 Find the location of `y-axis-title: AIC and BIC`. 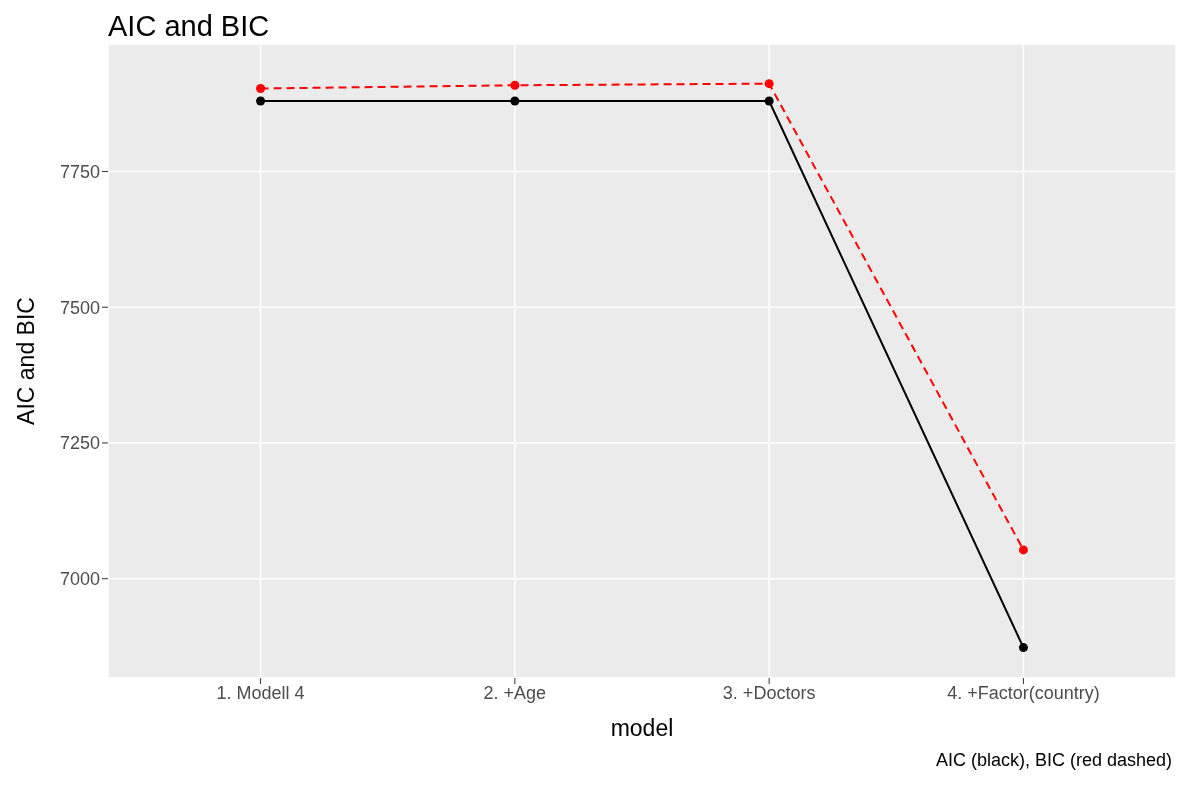

y-axis-title: AIC and BIC is located at coordinates (26, 361).